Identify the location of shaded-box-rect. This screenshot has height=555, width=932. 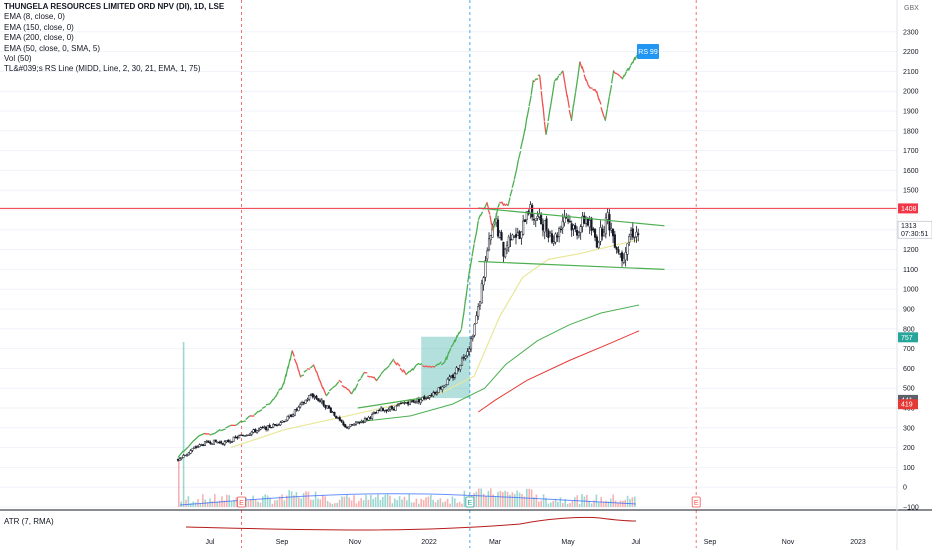
(445, 367).